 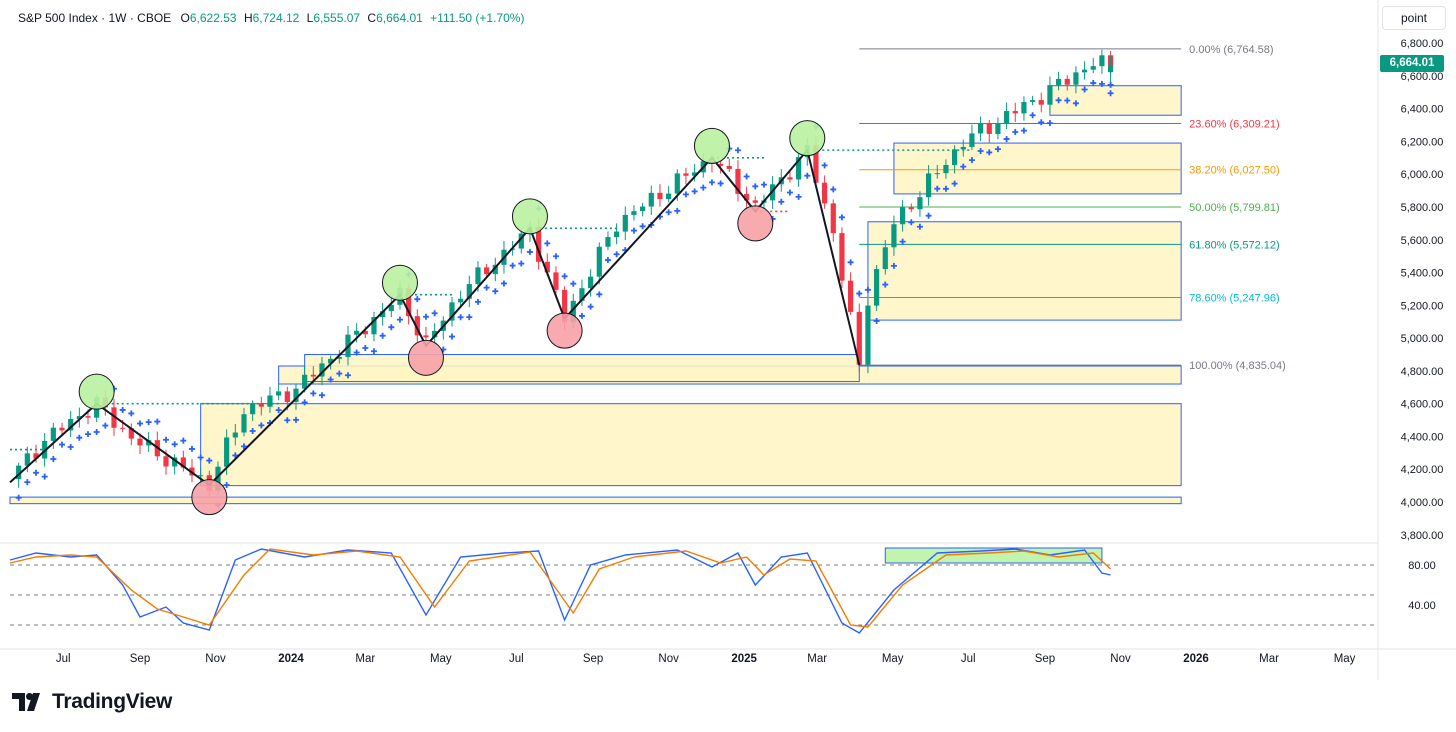 What do you see at coordinates (1422, 306) in the screenshot?
I see `price-tick-label: 5,200.00` at bounding box center [1422, 306].